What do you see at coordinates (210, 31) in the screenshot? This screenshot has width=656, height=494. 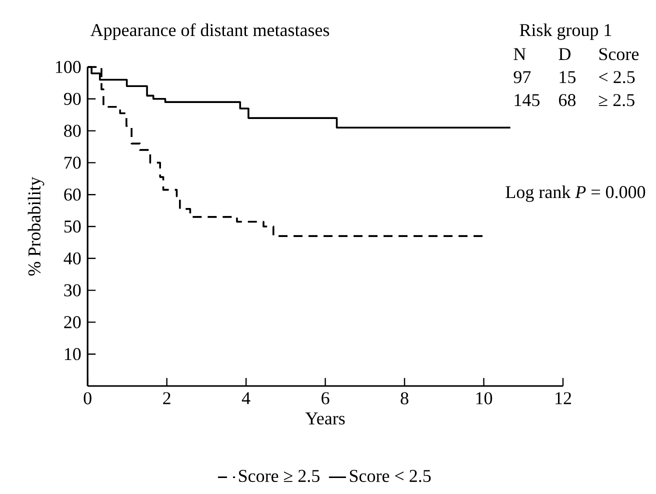 I see `chart-title: Appearance of distant metastases` at bounding box center [210, 31].